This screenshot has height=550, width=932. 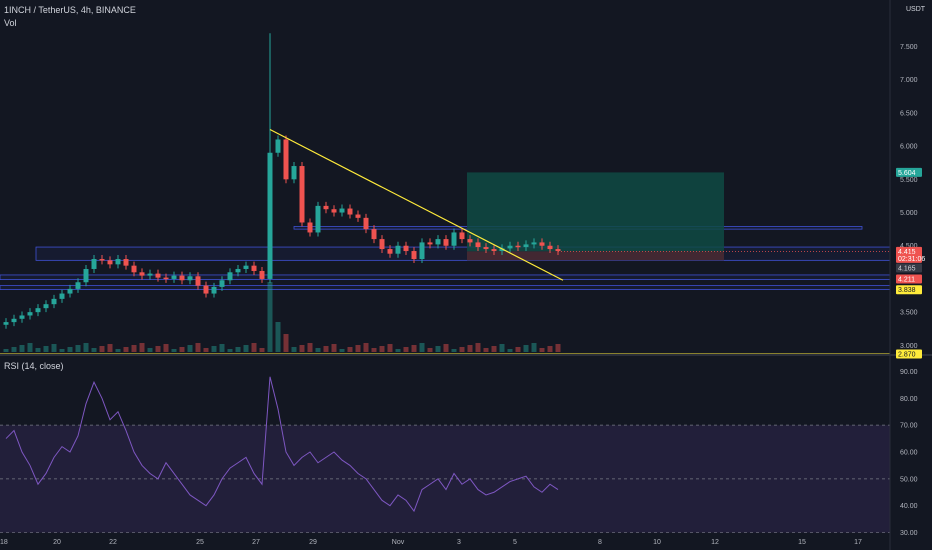 I want to click on rsi-tick-label: 70.00, so click(x=909, y=426).